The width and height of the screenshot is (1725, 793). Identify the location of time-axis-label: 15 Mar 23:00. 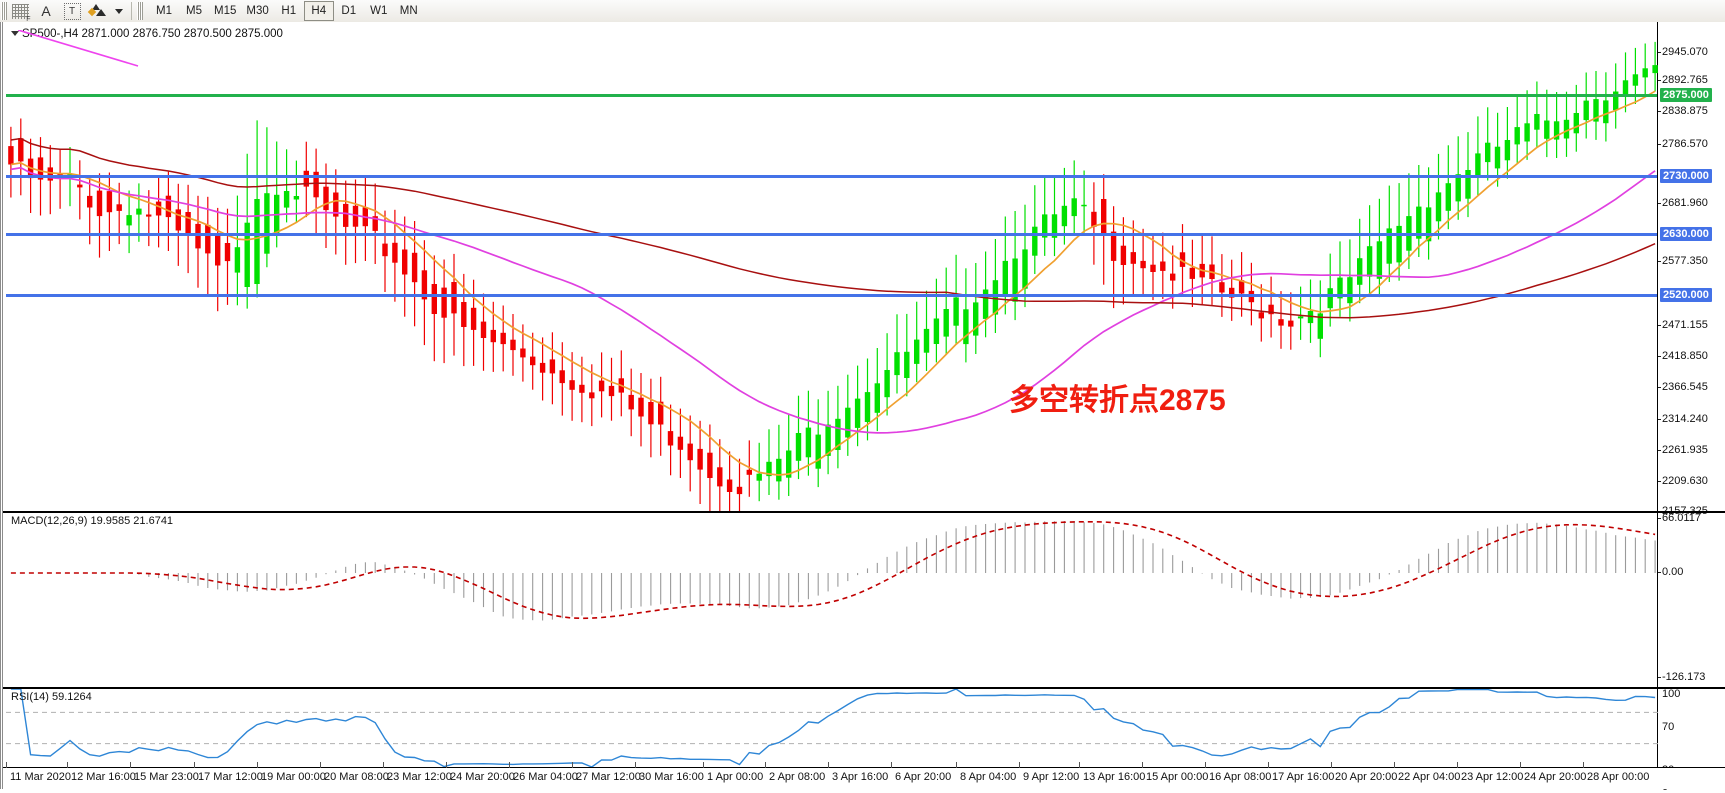
(166, 777).